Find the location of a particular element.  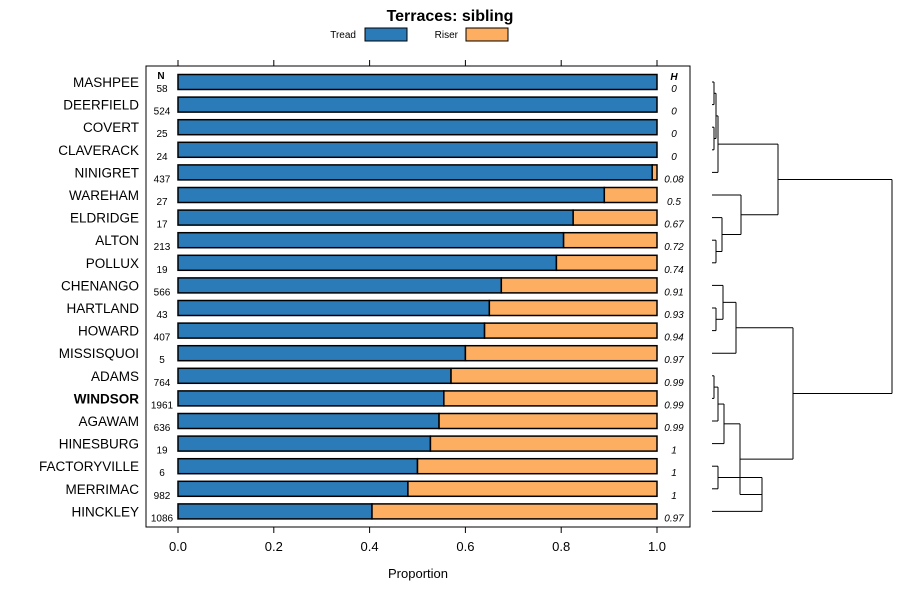

legend-swatch-riser is located at coordinates (487, 34).